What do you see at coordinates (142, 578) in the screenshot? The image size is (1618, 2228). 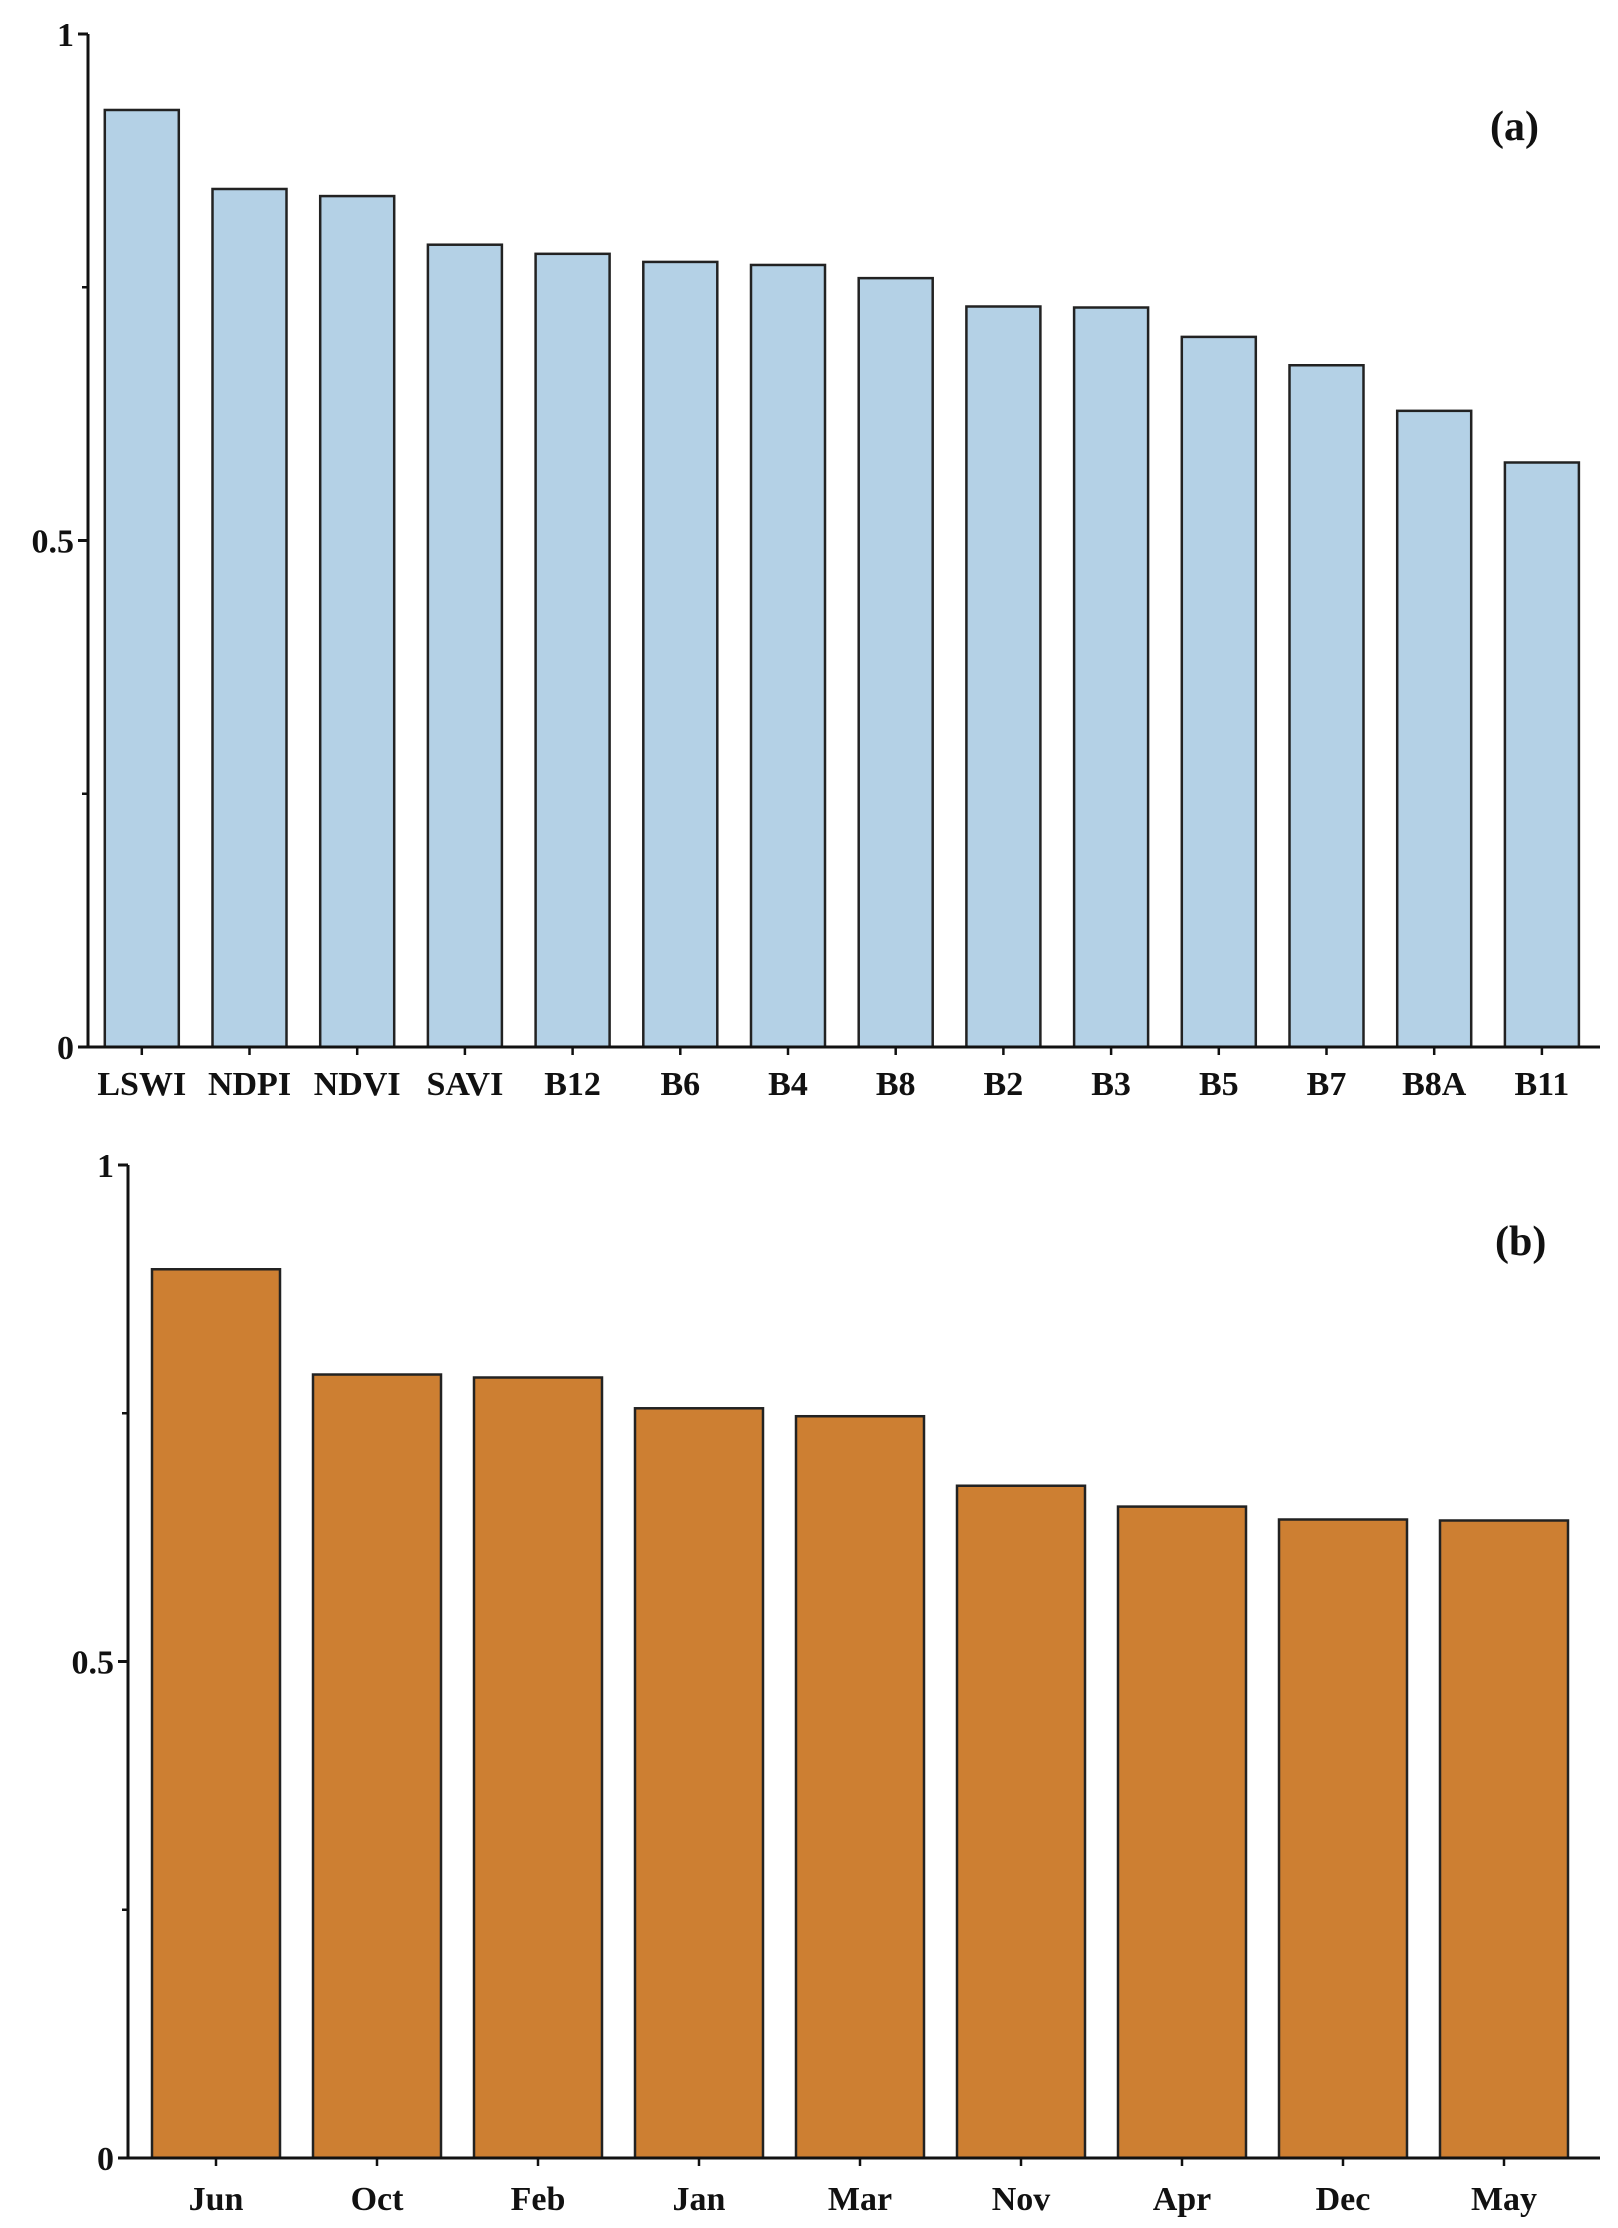 I see `bar-lswi` at bounding box center [142, 578].